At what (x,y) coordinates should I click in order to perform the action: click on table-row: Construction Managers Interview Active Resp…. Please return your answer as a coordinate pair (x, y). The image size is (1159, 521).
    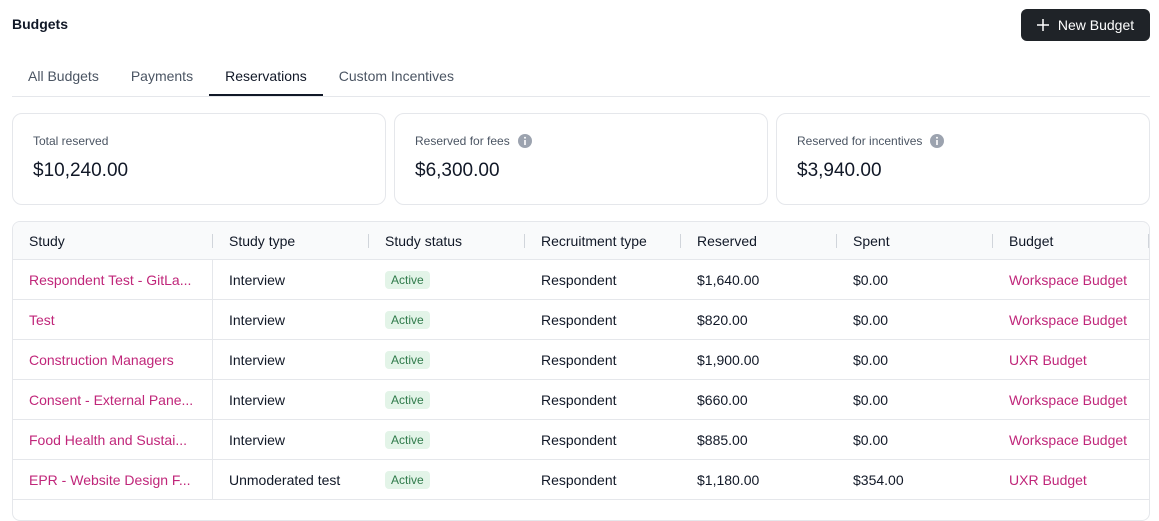
    Looking at the image, I should click on (581, 360).